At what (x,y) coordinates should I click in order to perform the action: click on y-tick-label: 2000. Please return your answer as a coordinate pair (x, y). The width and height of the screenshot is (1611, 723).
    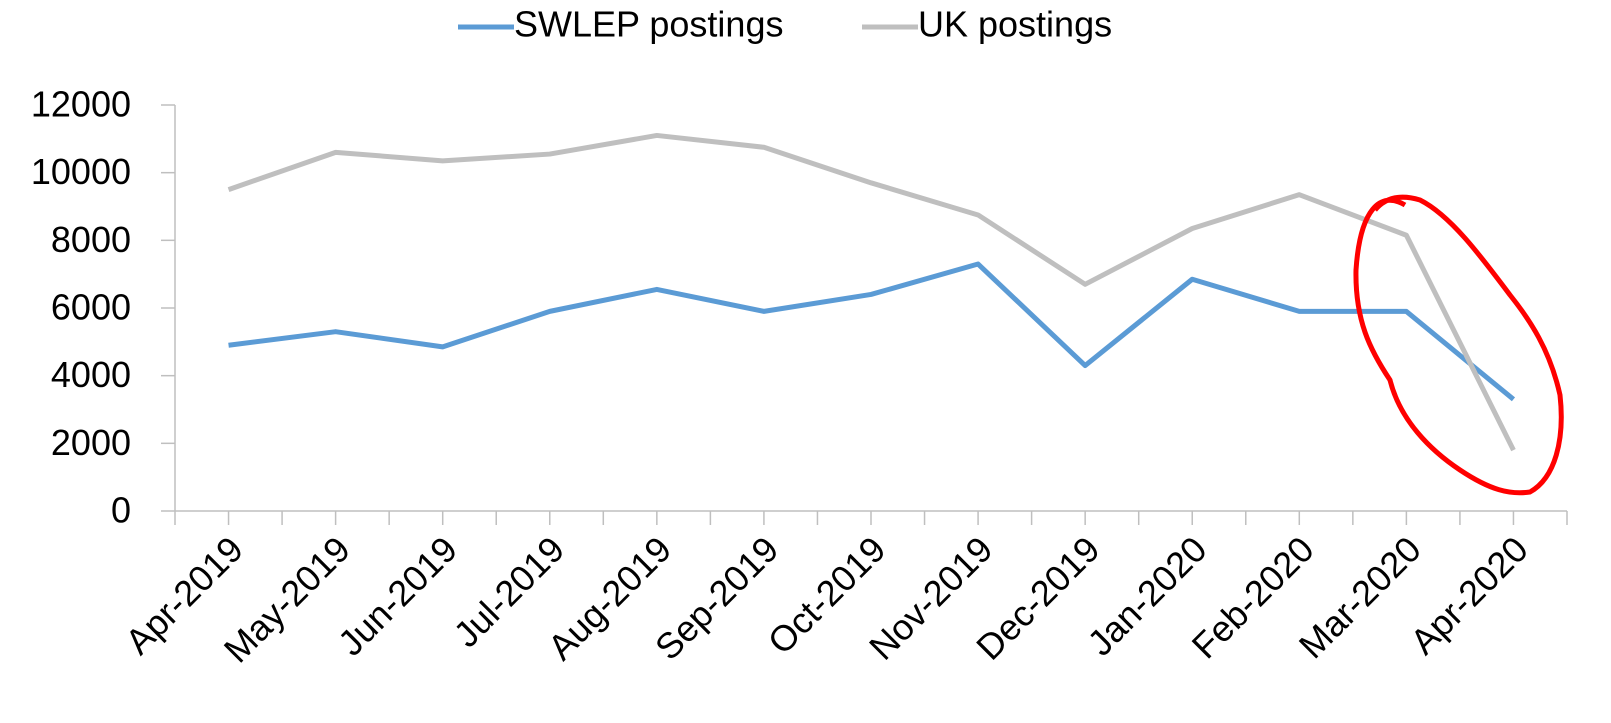
    Looking at the image, I should click on (91, 442).